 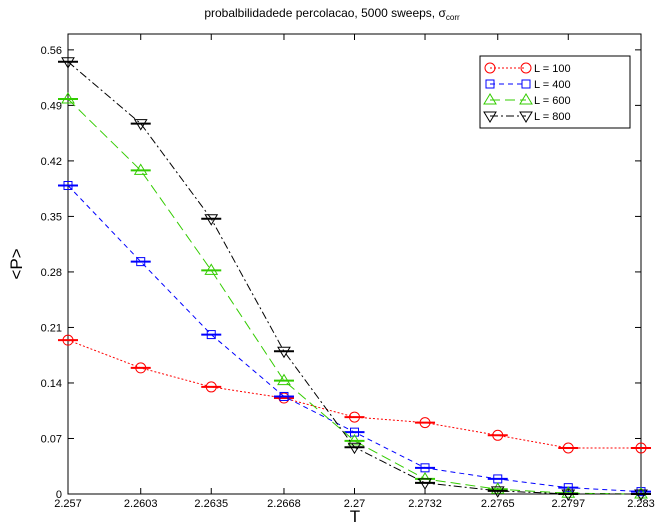 I want to click on legend-label: L = 800, so click(x=552, y=117).